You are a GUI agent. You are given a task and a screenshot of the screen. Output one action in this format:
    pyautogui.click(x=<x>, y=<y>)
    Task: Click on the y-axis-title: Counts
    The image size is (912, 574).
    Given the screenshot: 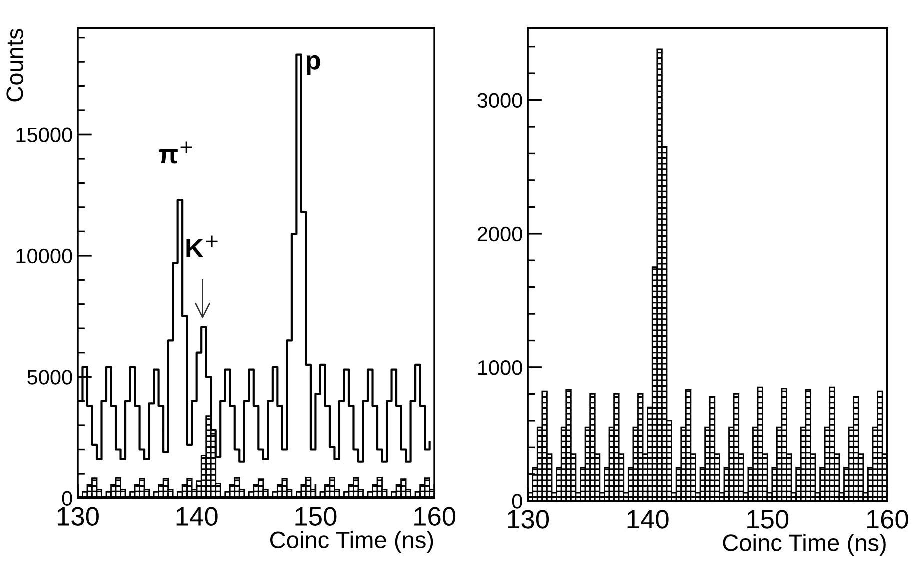 What is the action you would take?
    pyautogui.click(x=15, y=65)
    